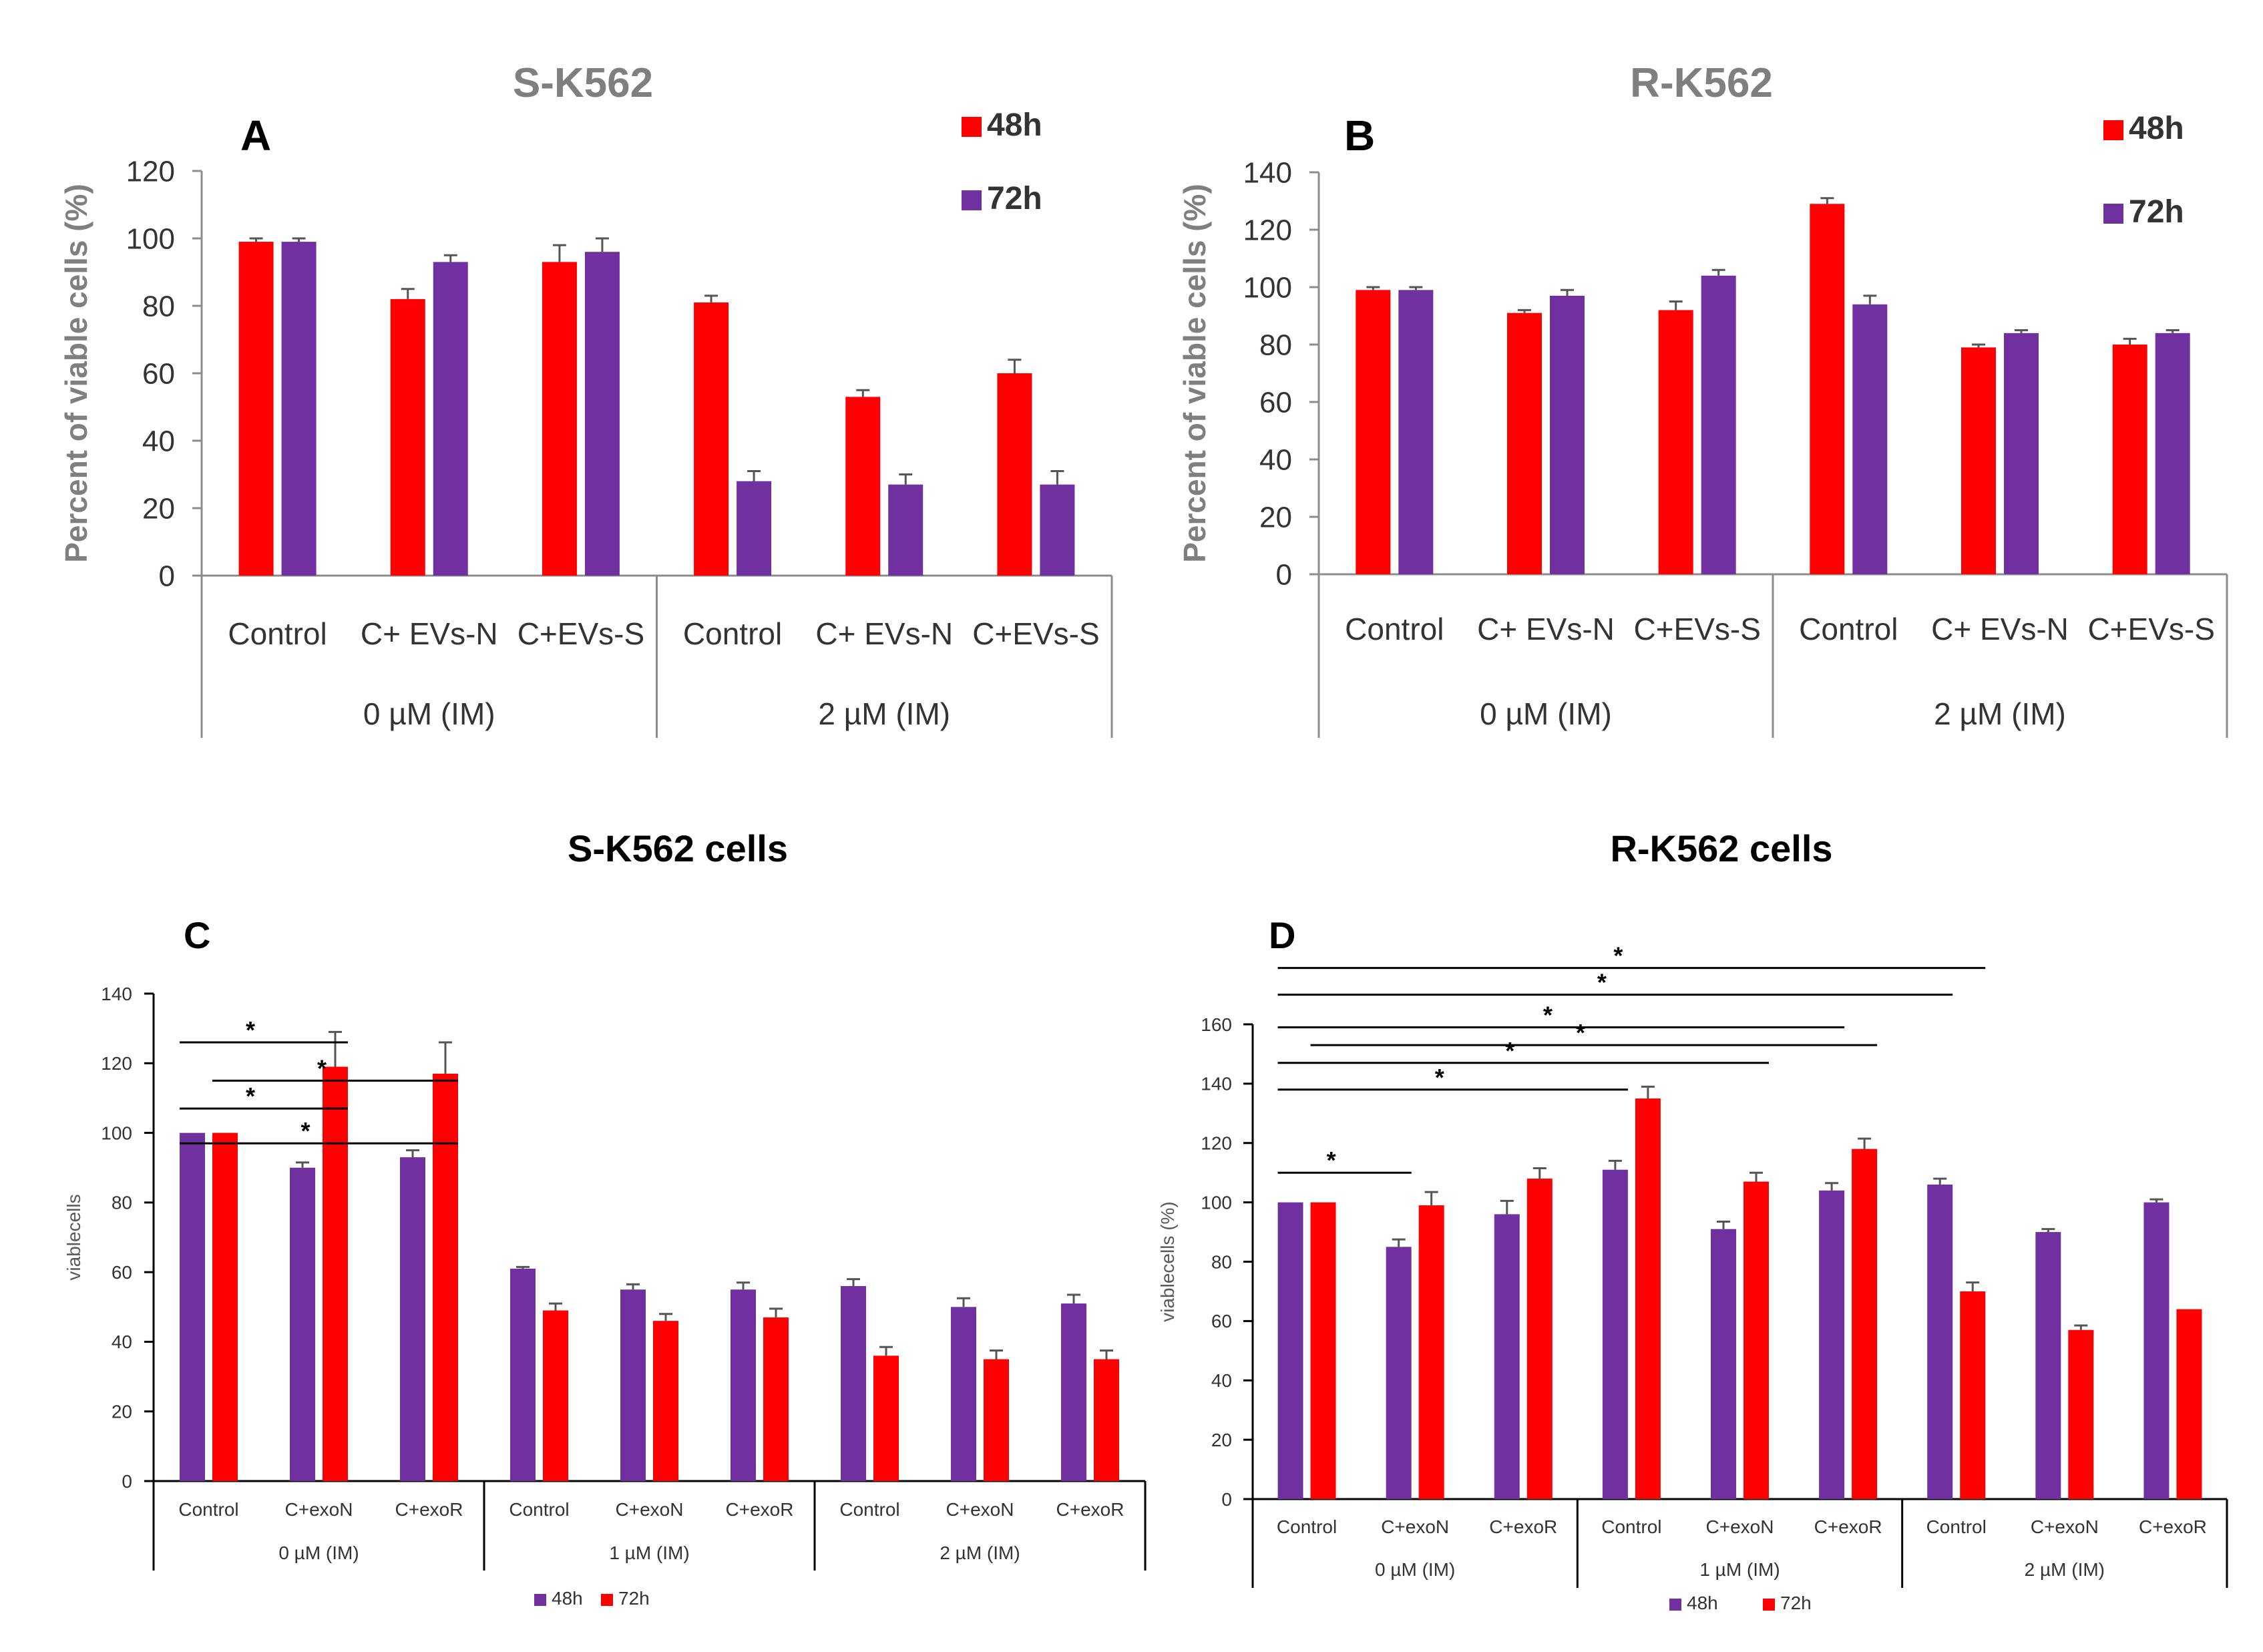 The height and width of the screenshot is (1652, 2263). I want to click on category-label: C+EVs-S, so click(2150, 629).